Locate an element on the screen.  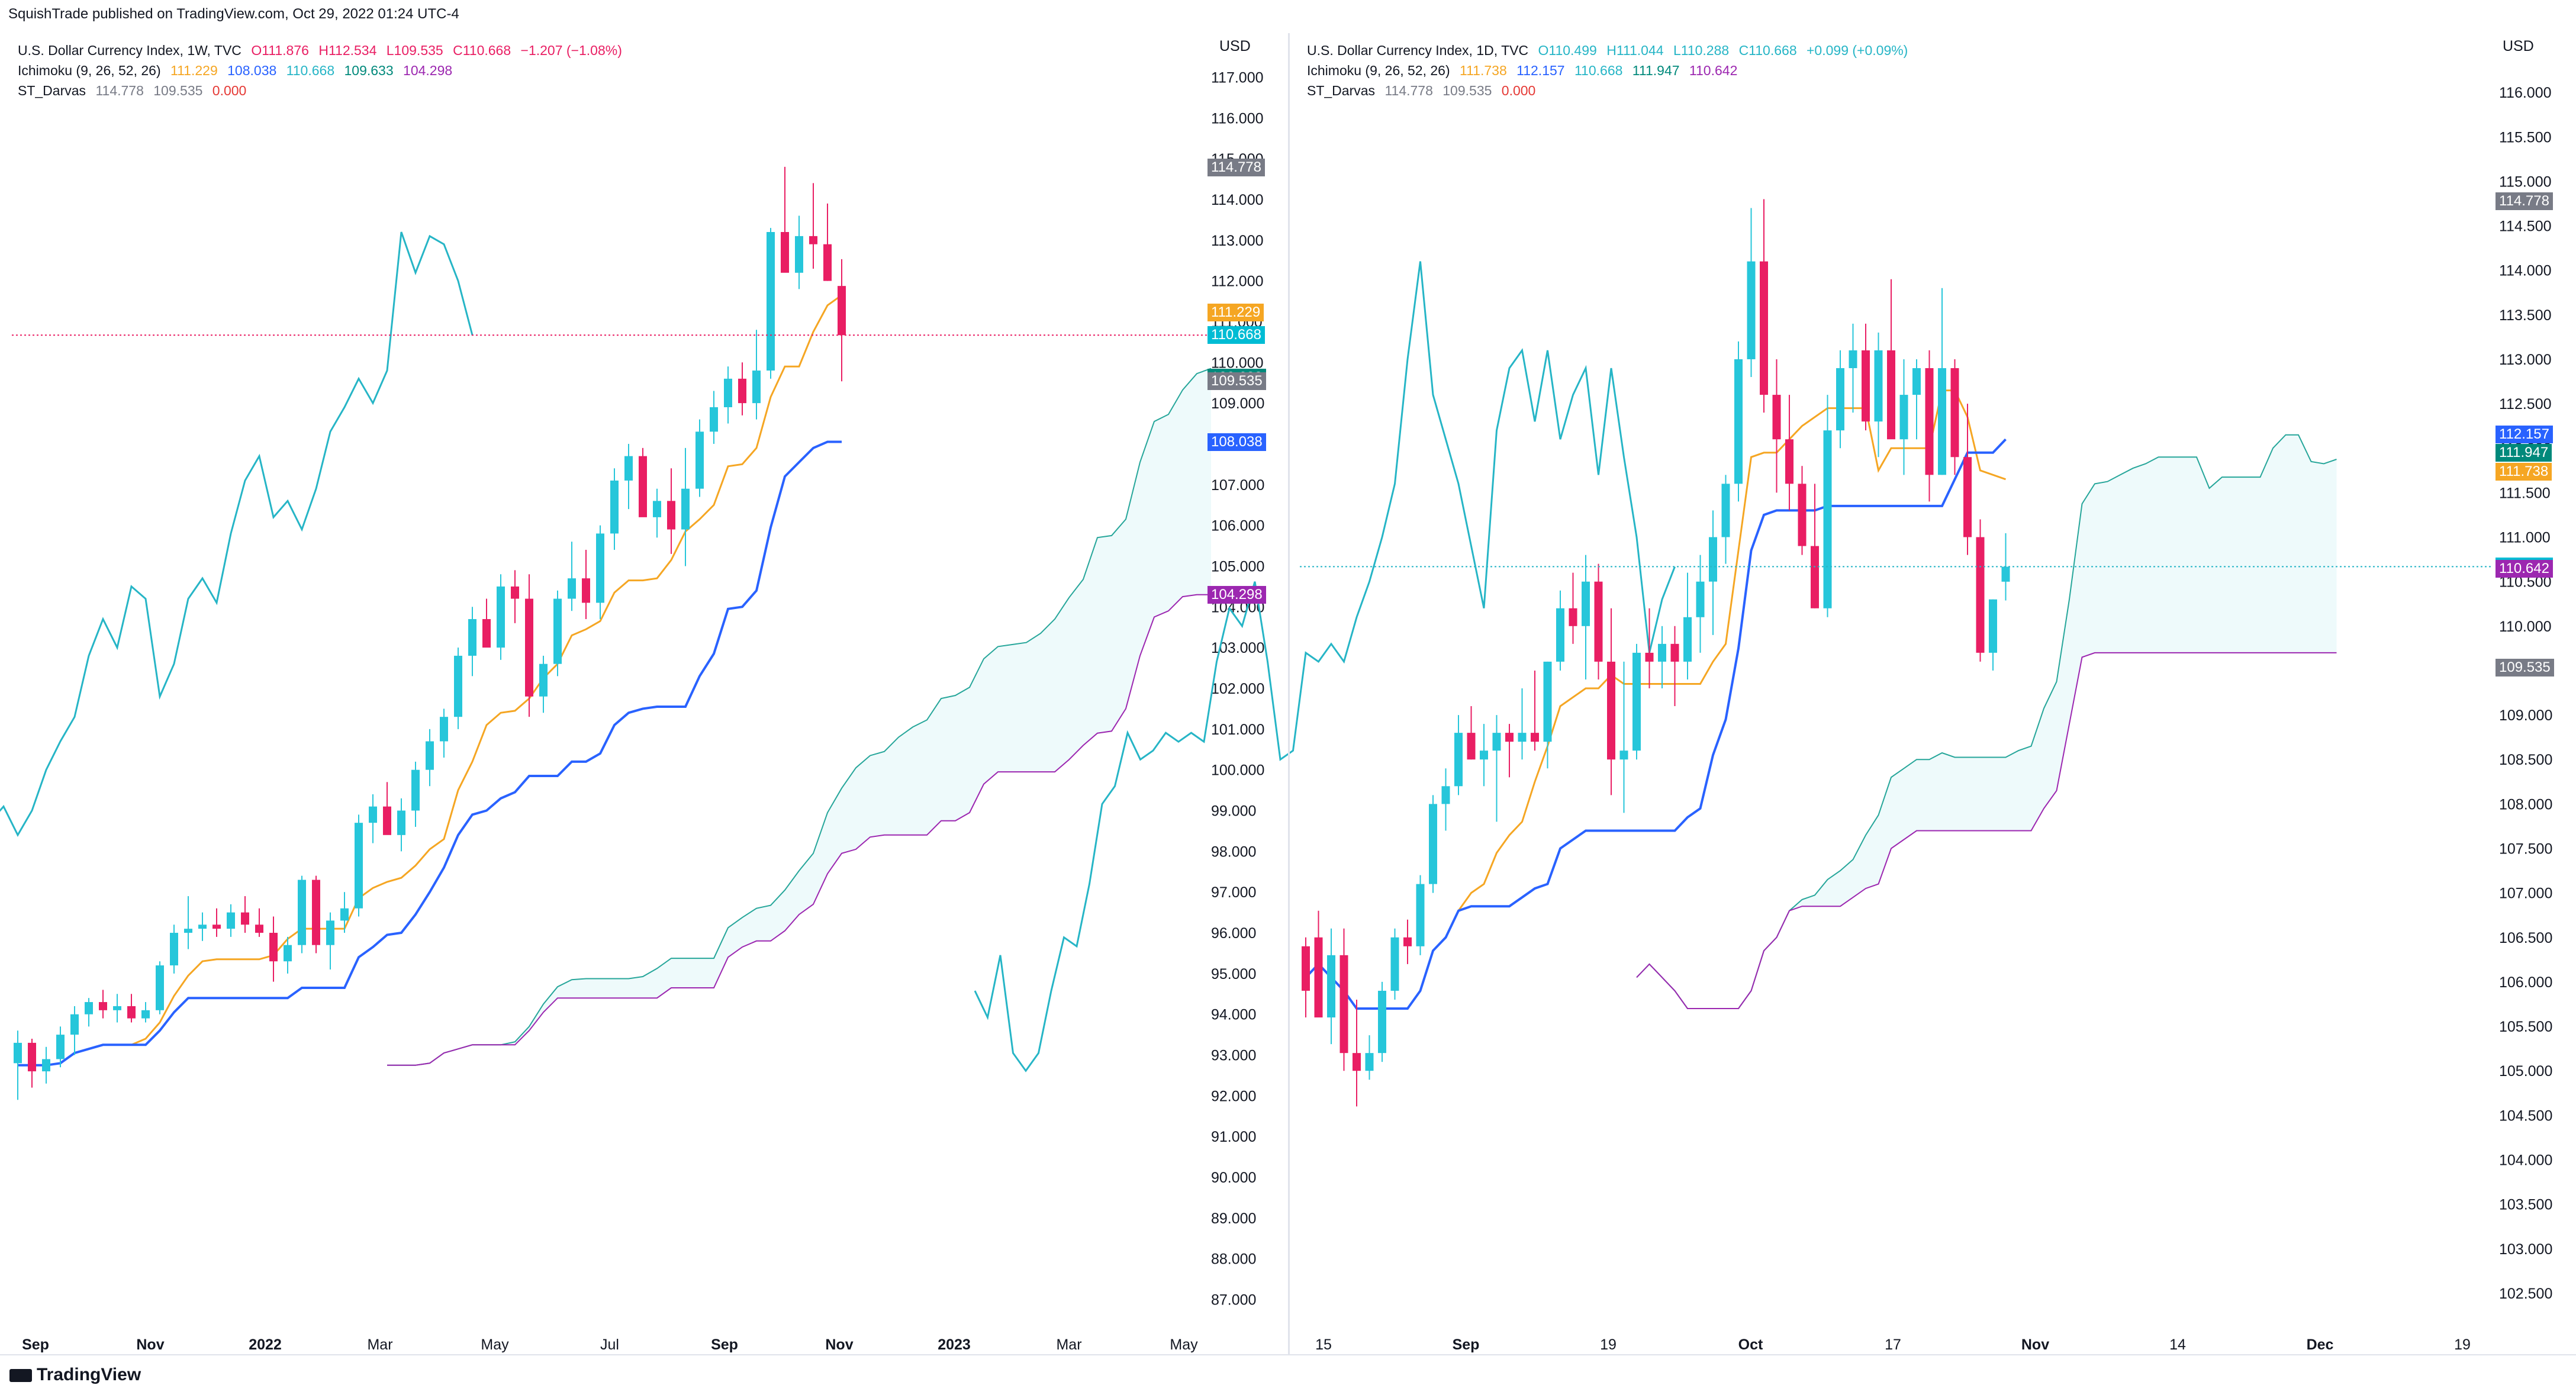
y-tick-label: 104.000 is located at coordinates (2526, 1160).